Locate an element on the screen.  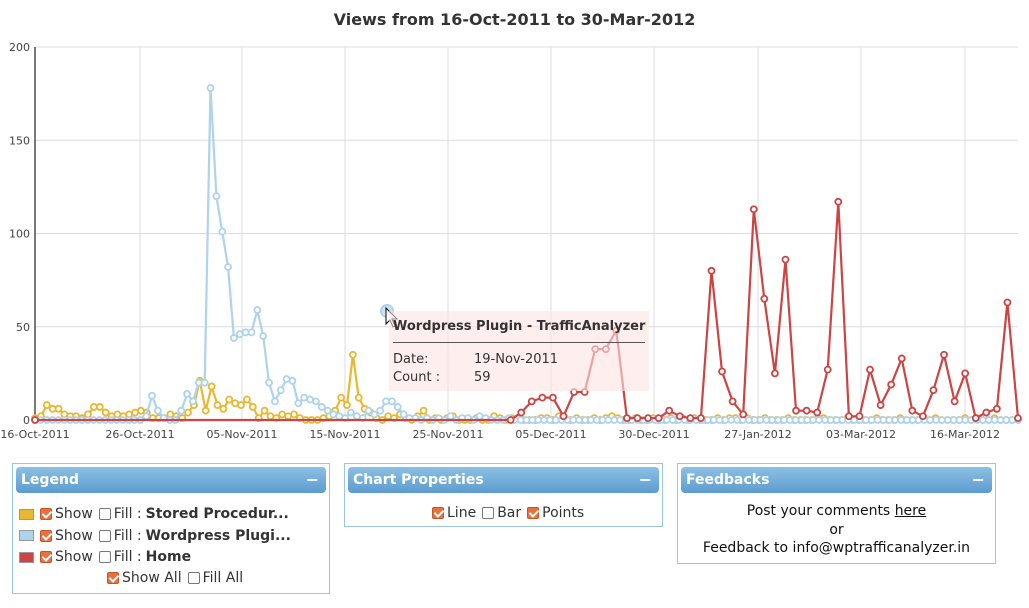
legend-panel-title: Legend is located at coordinates (50, 480).